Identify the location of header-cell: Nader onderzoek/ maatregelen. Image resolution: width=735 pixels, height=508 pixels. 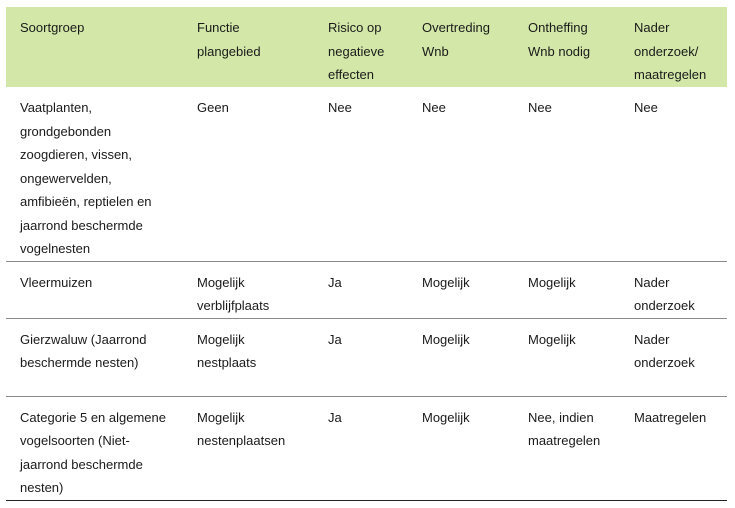
(670, 51).